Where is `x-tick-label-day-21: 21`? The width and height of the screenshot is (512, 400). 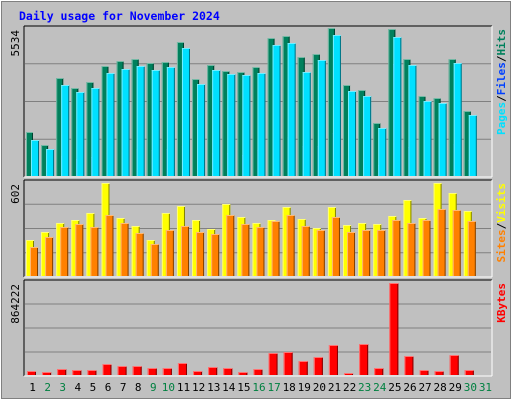 x-tick-label-day-21: 21 is located at coordinates (334, 387).